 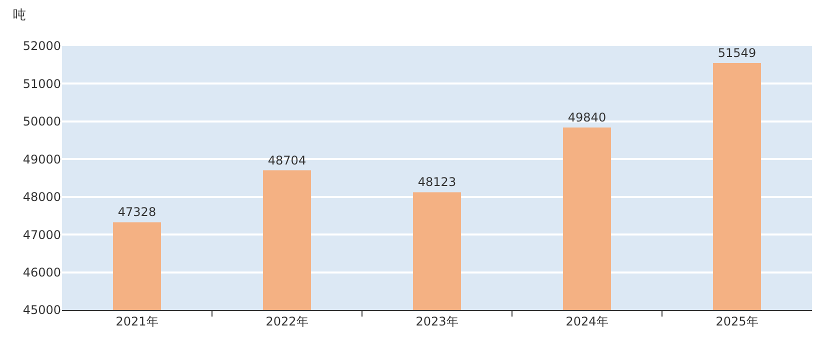 What do you see at coordinates (737, 321) in the screenshot?
I see `x-tick-label: 2025年` at bounding box center [737, 321].